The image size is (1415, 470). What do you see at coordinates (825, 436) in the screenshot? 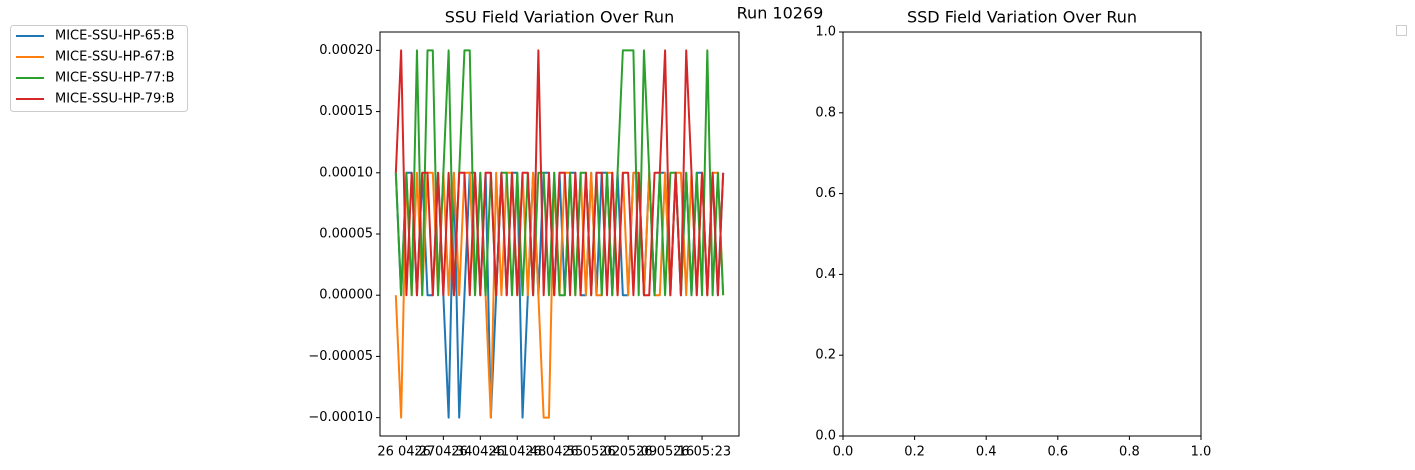
I see `y-tick-label: 0.0` at bounding box center [825, 436].